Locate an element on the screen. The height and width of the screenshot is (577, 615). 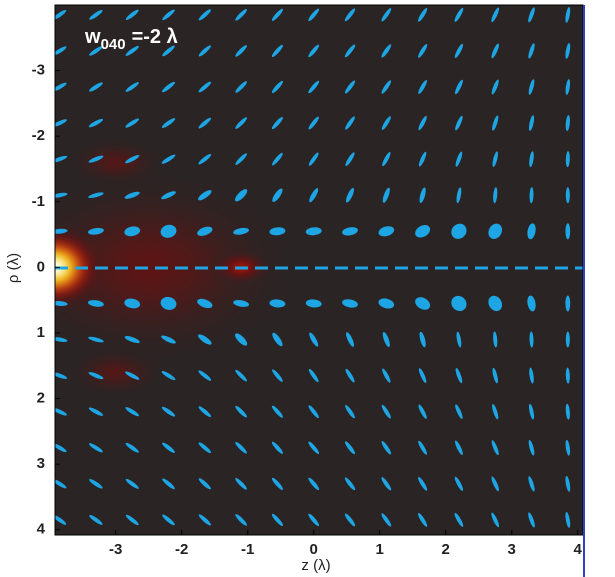
annotation: w040 =-2 λ is located at coordinates (131, 39).